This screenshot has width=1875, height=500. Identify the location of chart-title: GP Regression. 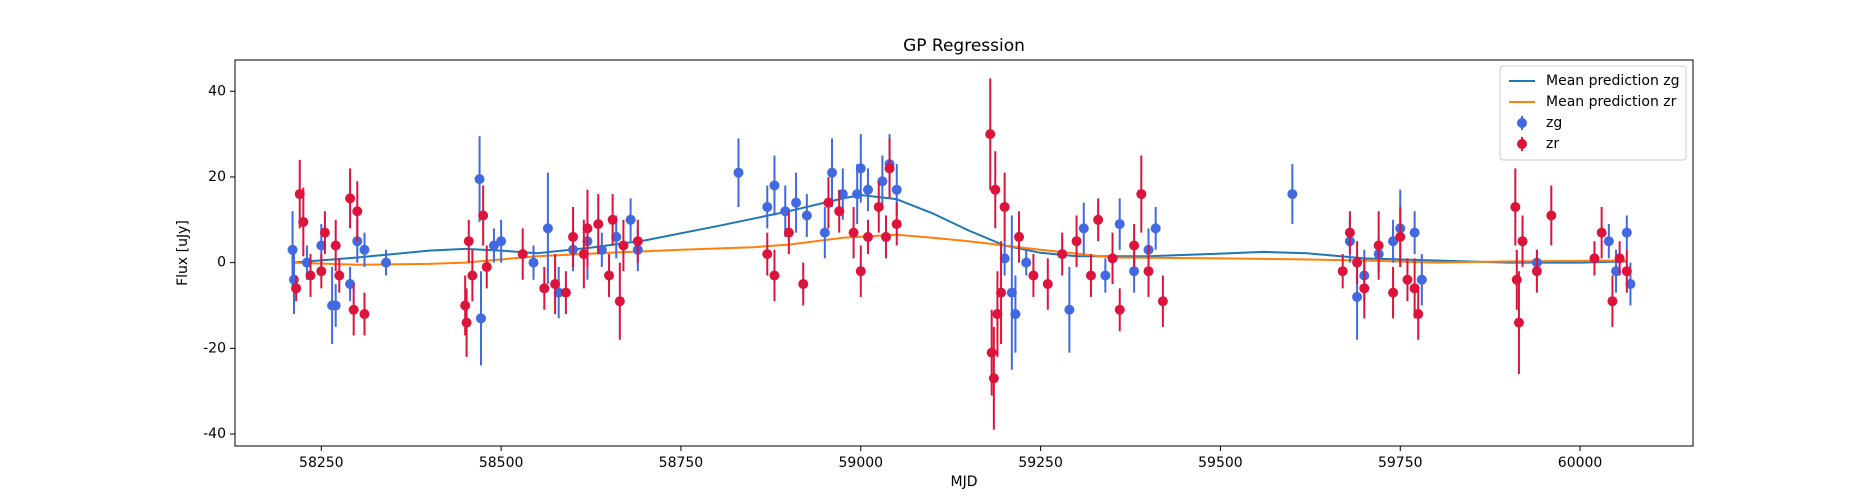
(964, 46).